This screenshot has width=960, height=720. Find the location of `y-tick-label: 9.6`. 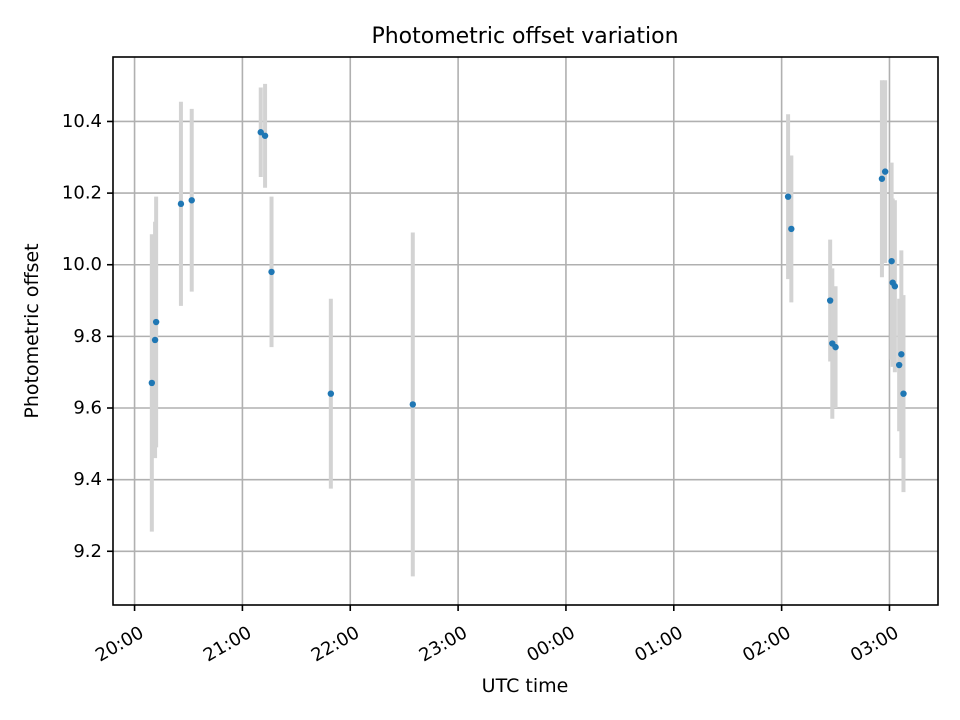

y-tick-label: 9.6 is located at coordinates (87, 408).